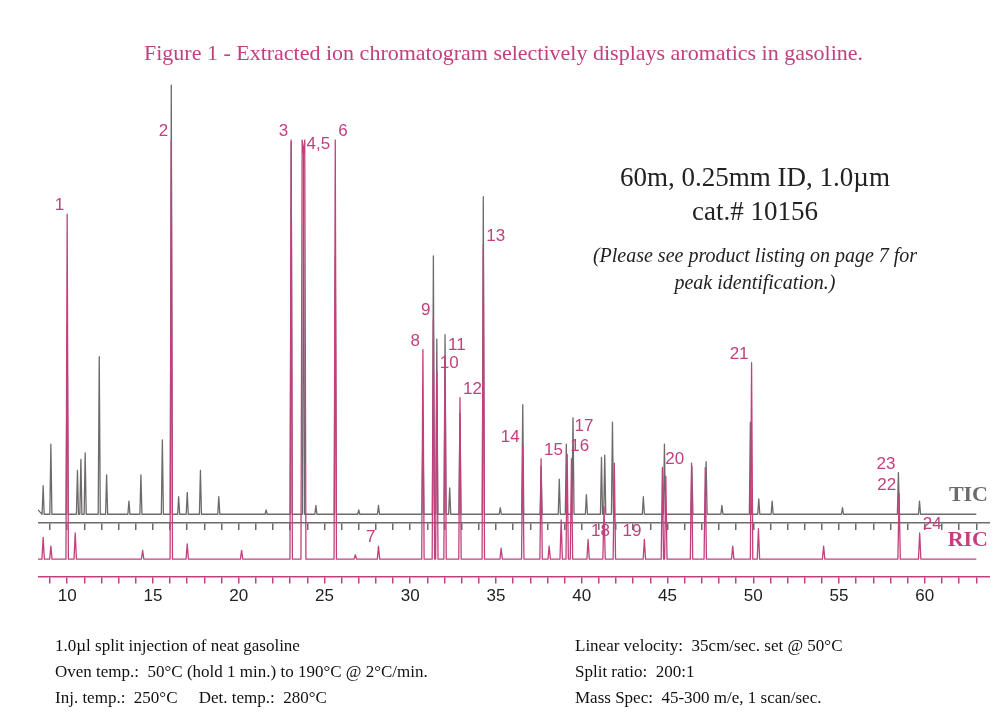 This screenshot has width=1007, height=722. What do you see at coordinates (755, 269) in the screenshot?
I see `annotation: (Please see product listing on page 7 for peak identification.)` at bounding box center [755, 269].